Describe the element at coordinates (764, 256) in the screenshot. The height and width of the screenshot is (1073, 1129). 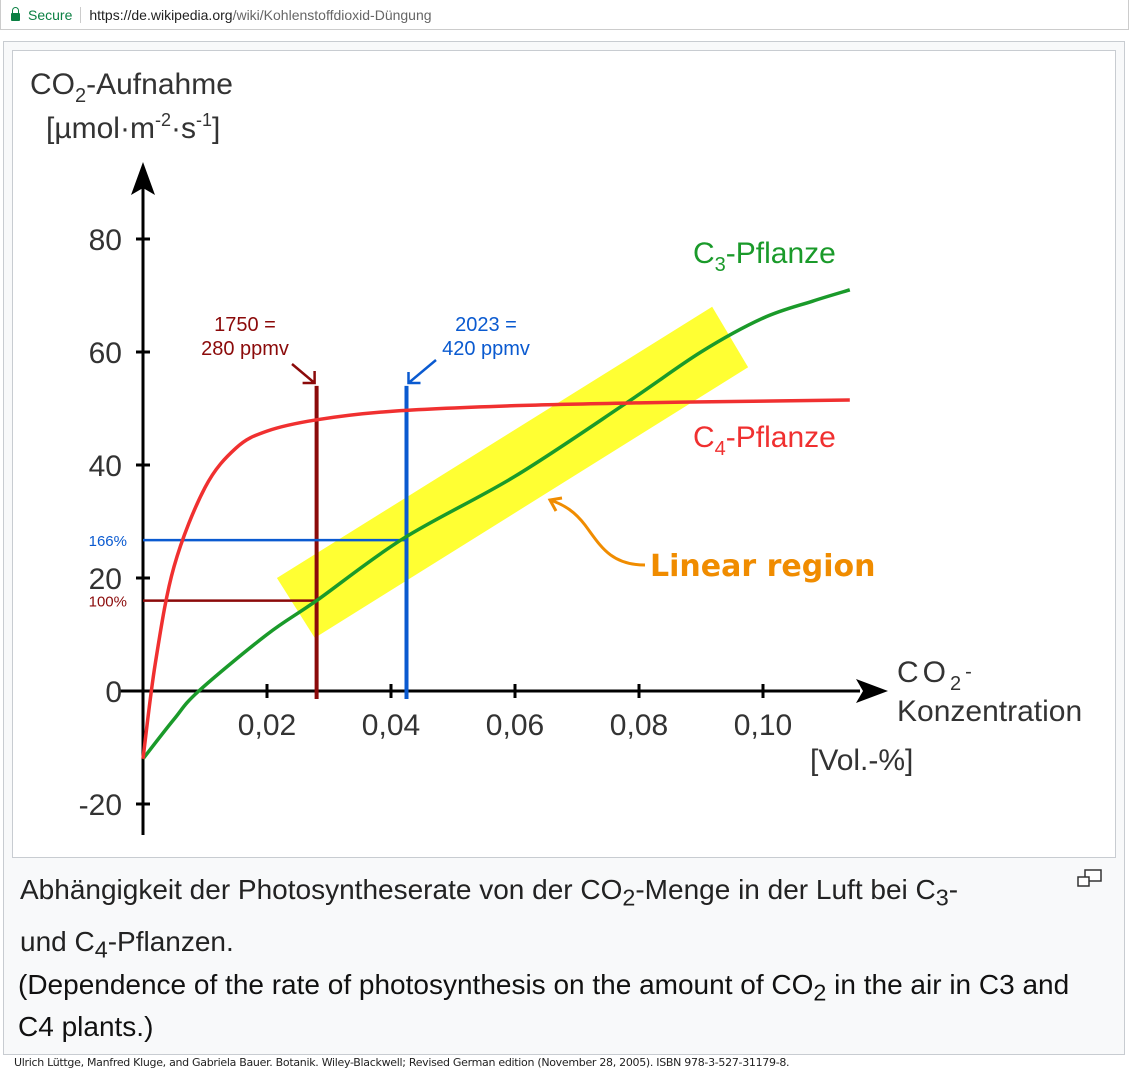
I see `c3-series-label: C3-Pflanze` at that location.